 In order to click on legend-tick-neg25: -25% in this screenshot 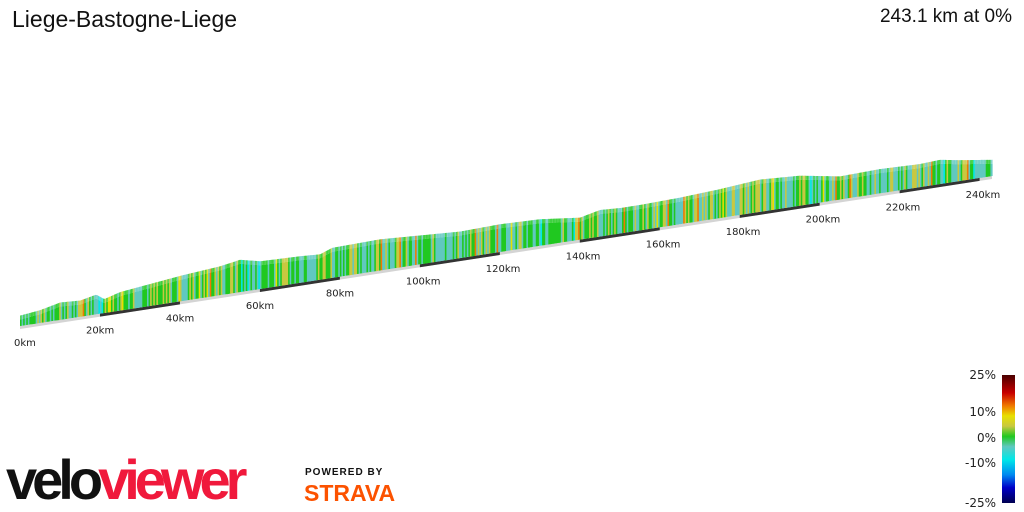, I will do `click(980, 503)`.